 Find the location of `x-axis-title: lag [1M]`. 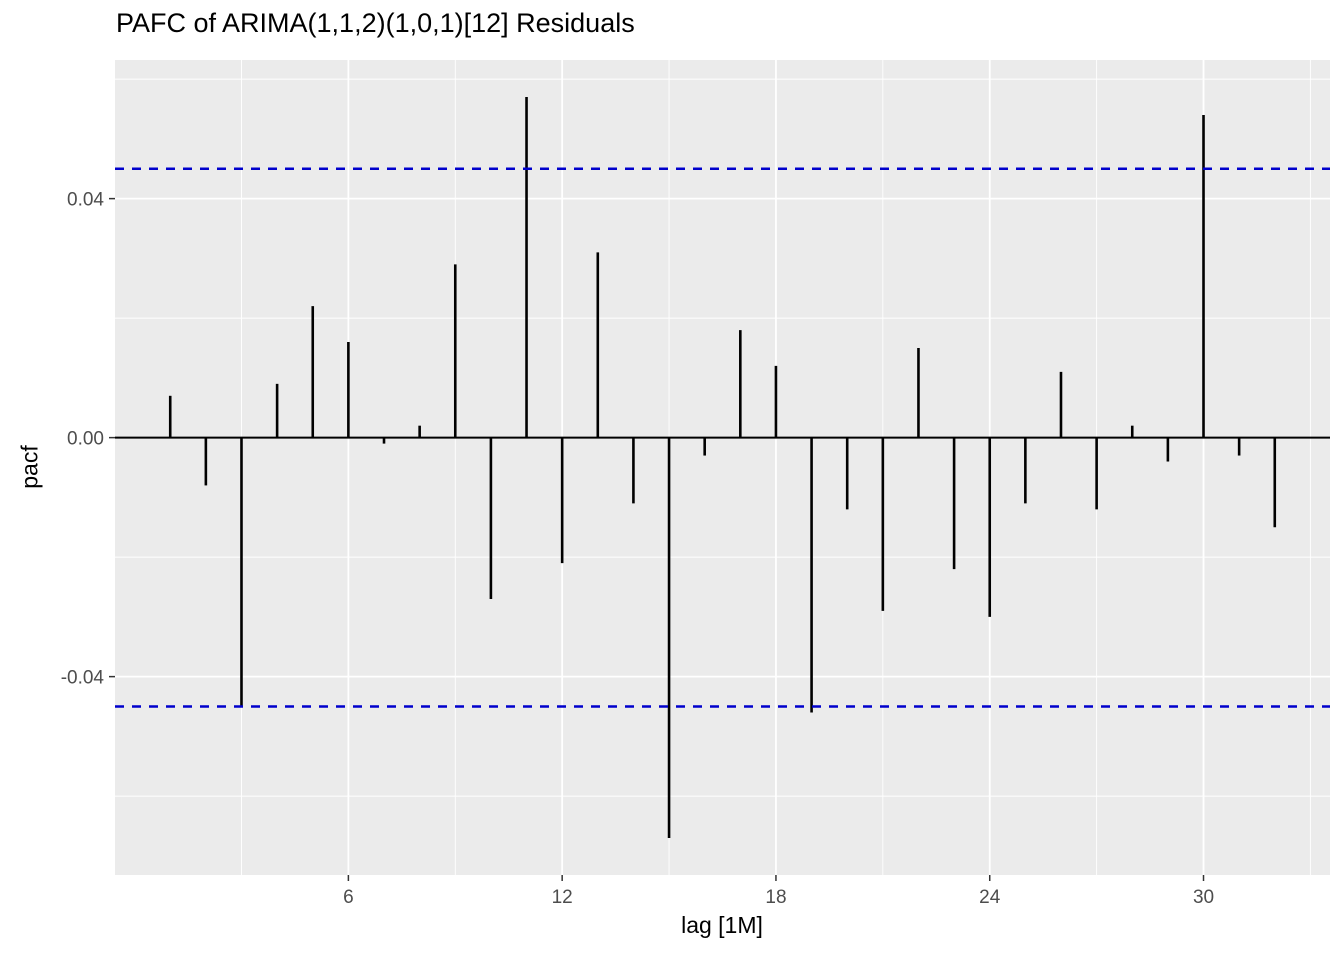

x-axis-title: lag [1M] is located at coordinates (722, 925).